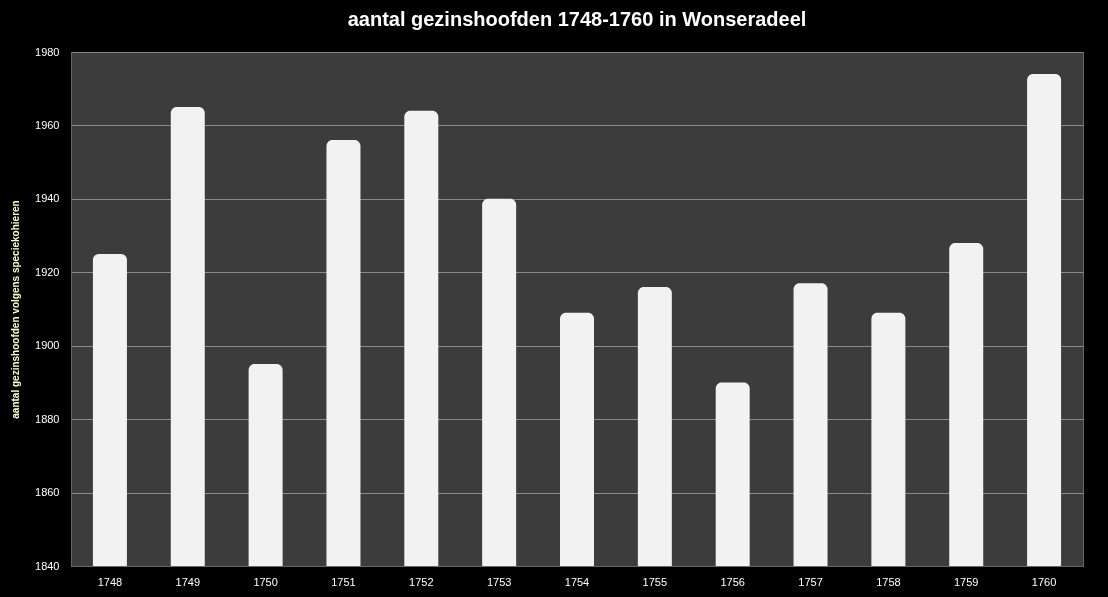  Describe the element at coordinates (343, 581) in the screenshot. I see `x-tick-label: 1751` at that location.